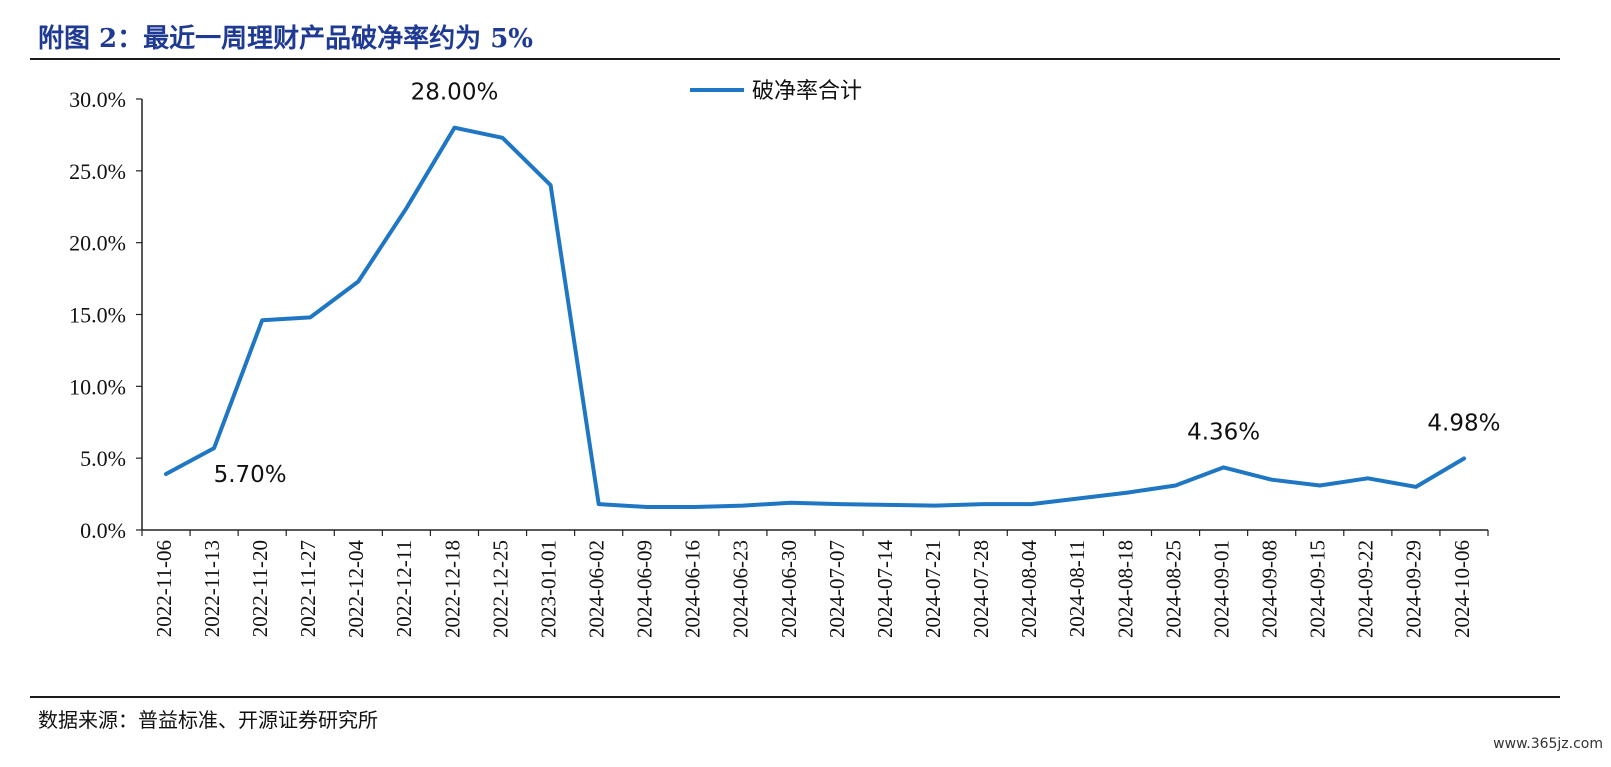 This screenshot has width=1611, height=767. I want to click on x-tick-label: 2024-07-07, so click(837, 589).